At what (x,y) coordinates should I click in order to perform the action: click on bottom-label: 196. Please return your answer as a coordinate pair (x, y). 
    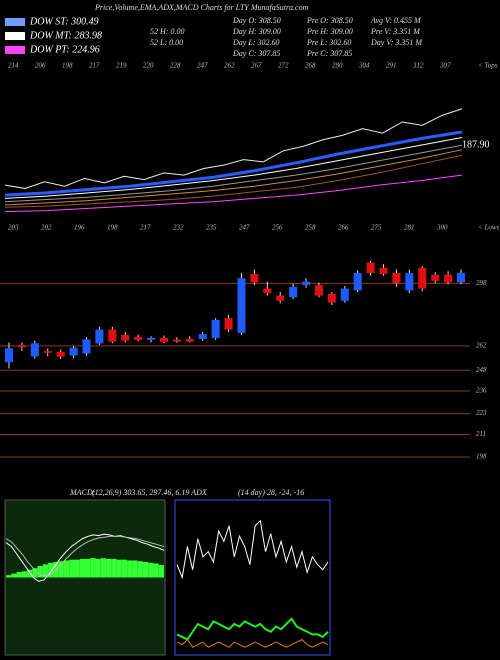
    Looking at the image, I should click on (79, 228).